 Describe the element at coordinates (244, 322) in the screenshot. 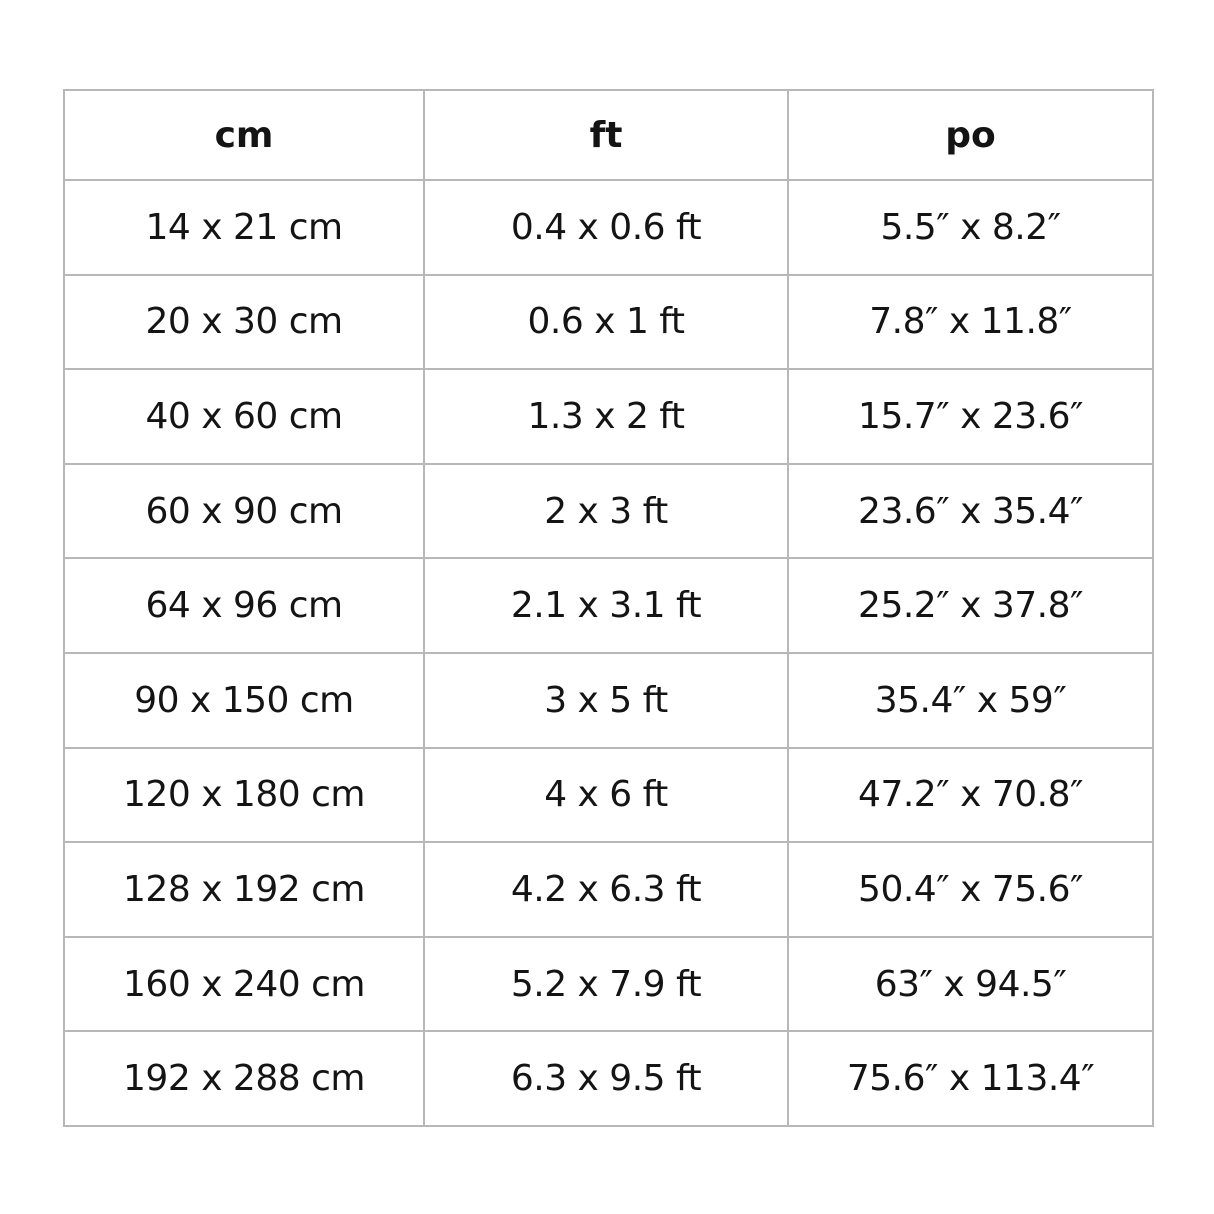

I see `cell-cm: 20 x 30 cm` at that location.